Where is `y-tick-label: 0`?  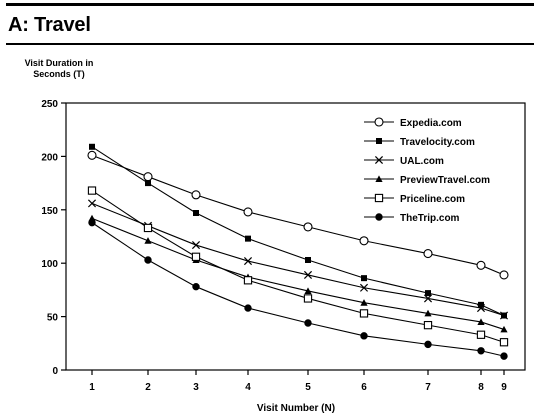
y-tick-label: 0 is located at coordinates (55, 371).